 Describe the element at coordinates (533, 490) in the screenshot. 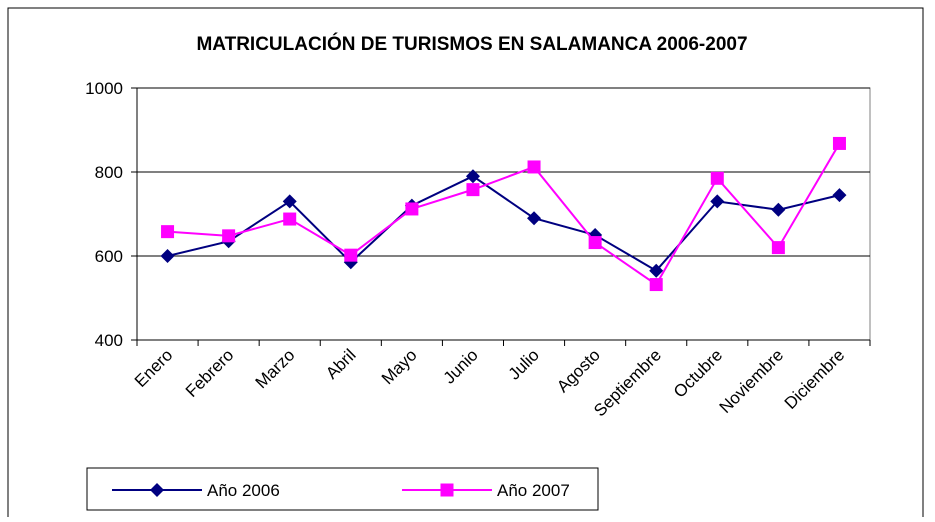

I see `legend-label: Año 2007` at that location.